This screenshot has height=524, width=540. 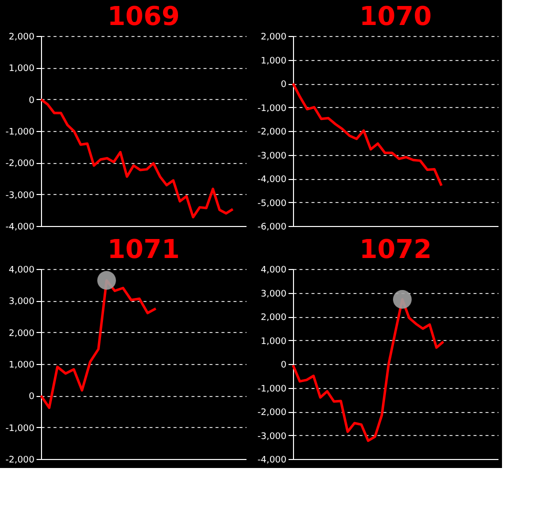 What do you see at coordinates (272, 203) in the screenshot?
I see `y-tick-label: -5,000` at bounding box center [272, 203].